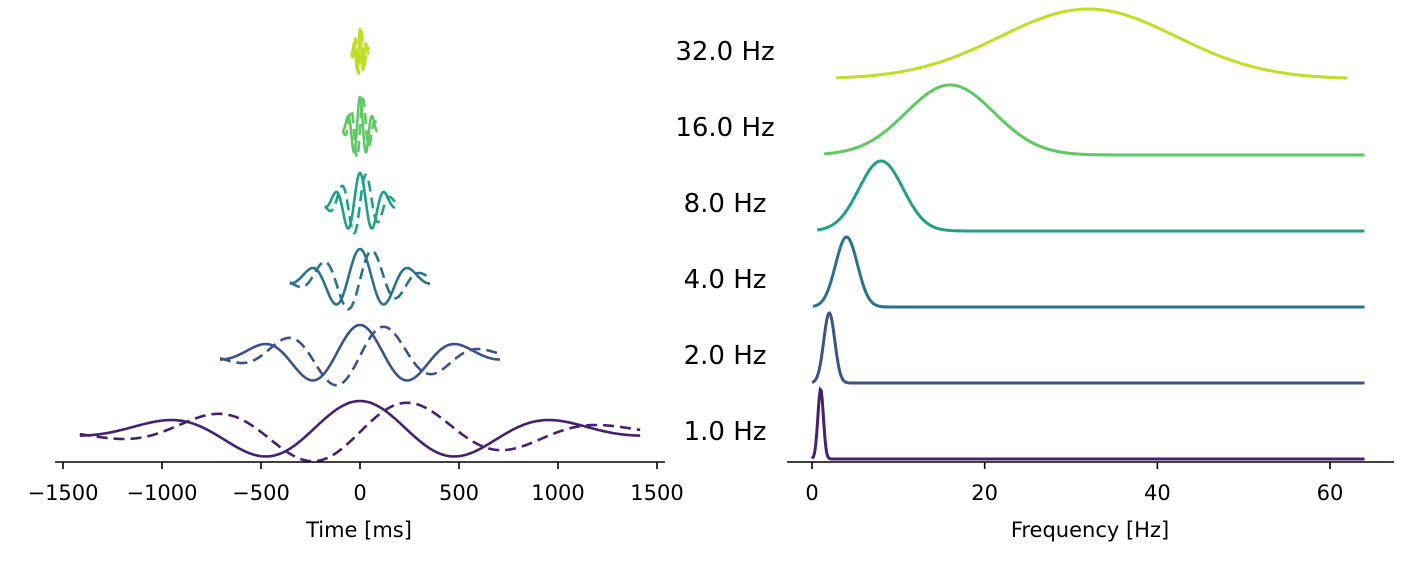 This screenshot has width=1413, height=563. I want to click on wavelet-4hz, so click(360, 279).